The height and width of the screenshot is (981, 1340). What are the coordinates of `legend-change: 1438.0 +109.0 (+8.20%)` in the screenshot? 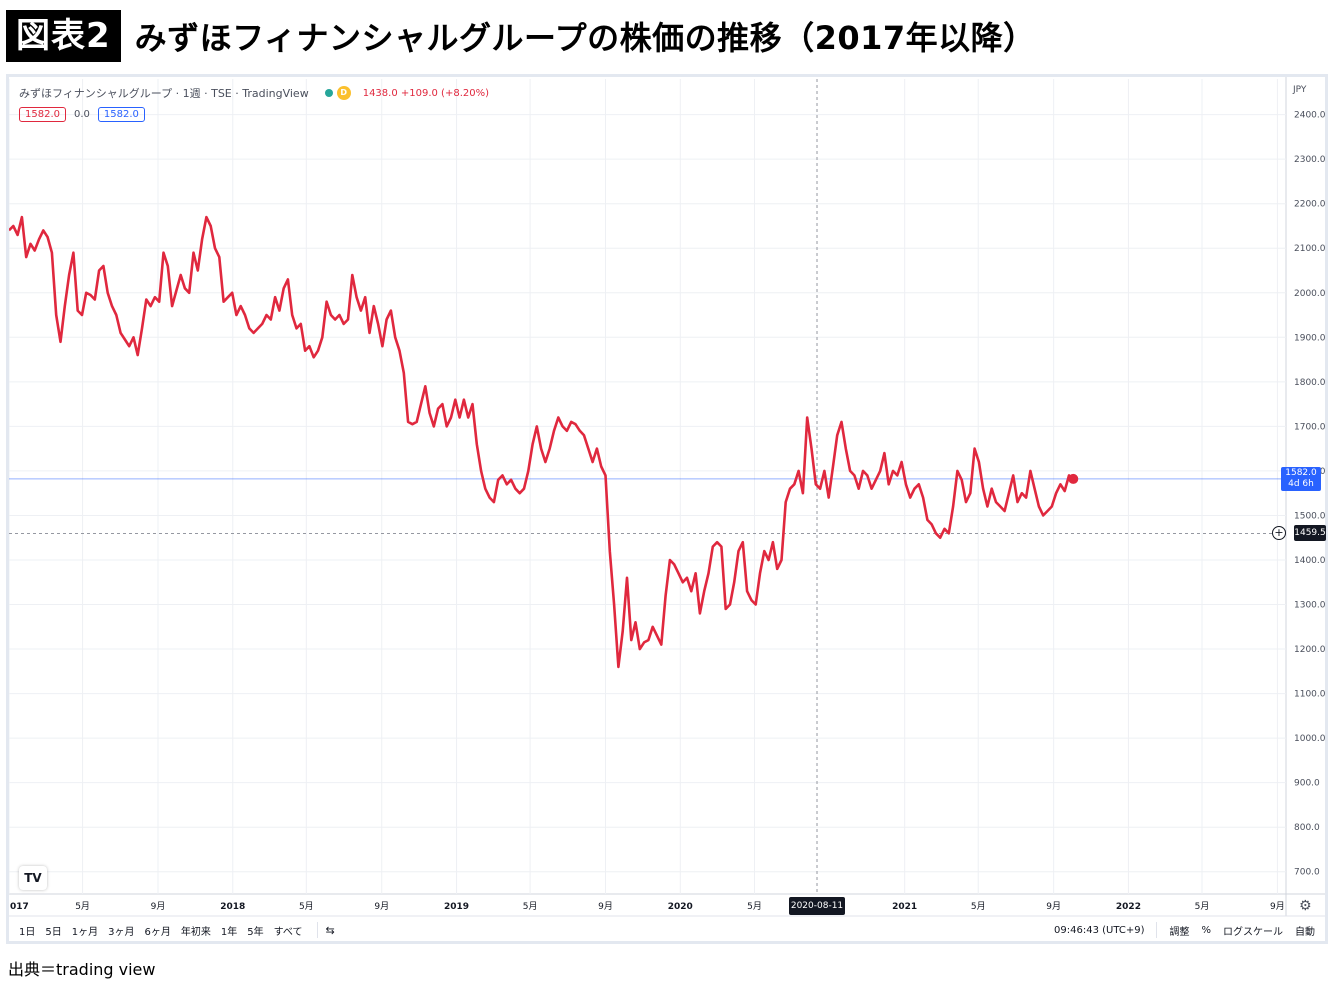 It's located at (426, 93).